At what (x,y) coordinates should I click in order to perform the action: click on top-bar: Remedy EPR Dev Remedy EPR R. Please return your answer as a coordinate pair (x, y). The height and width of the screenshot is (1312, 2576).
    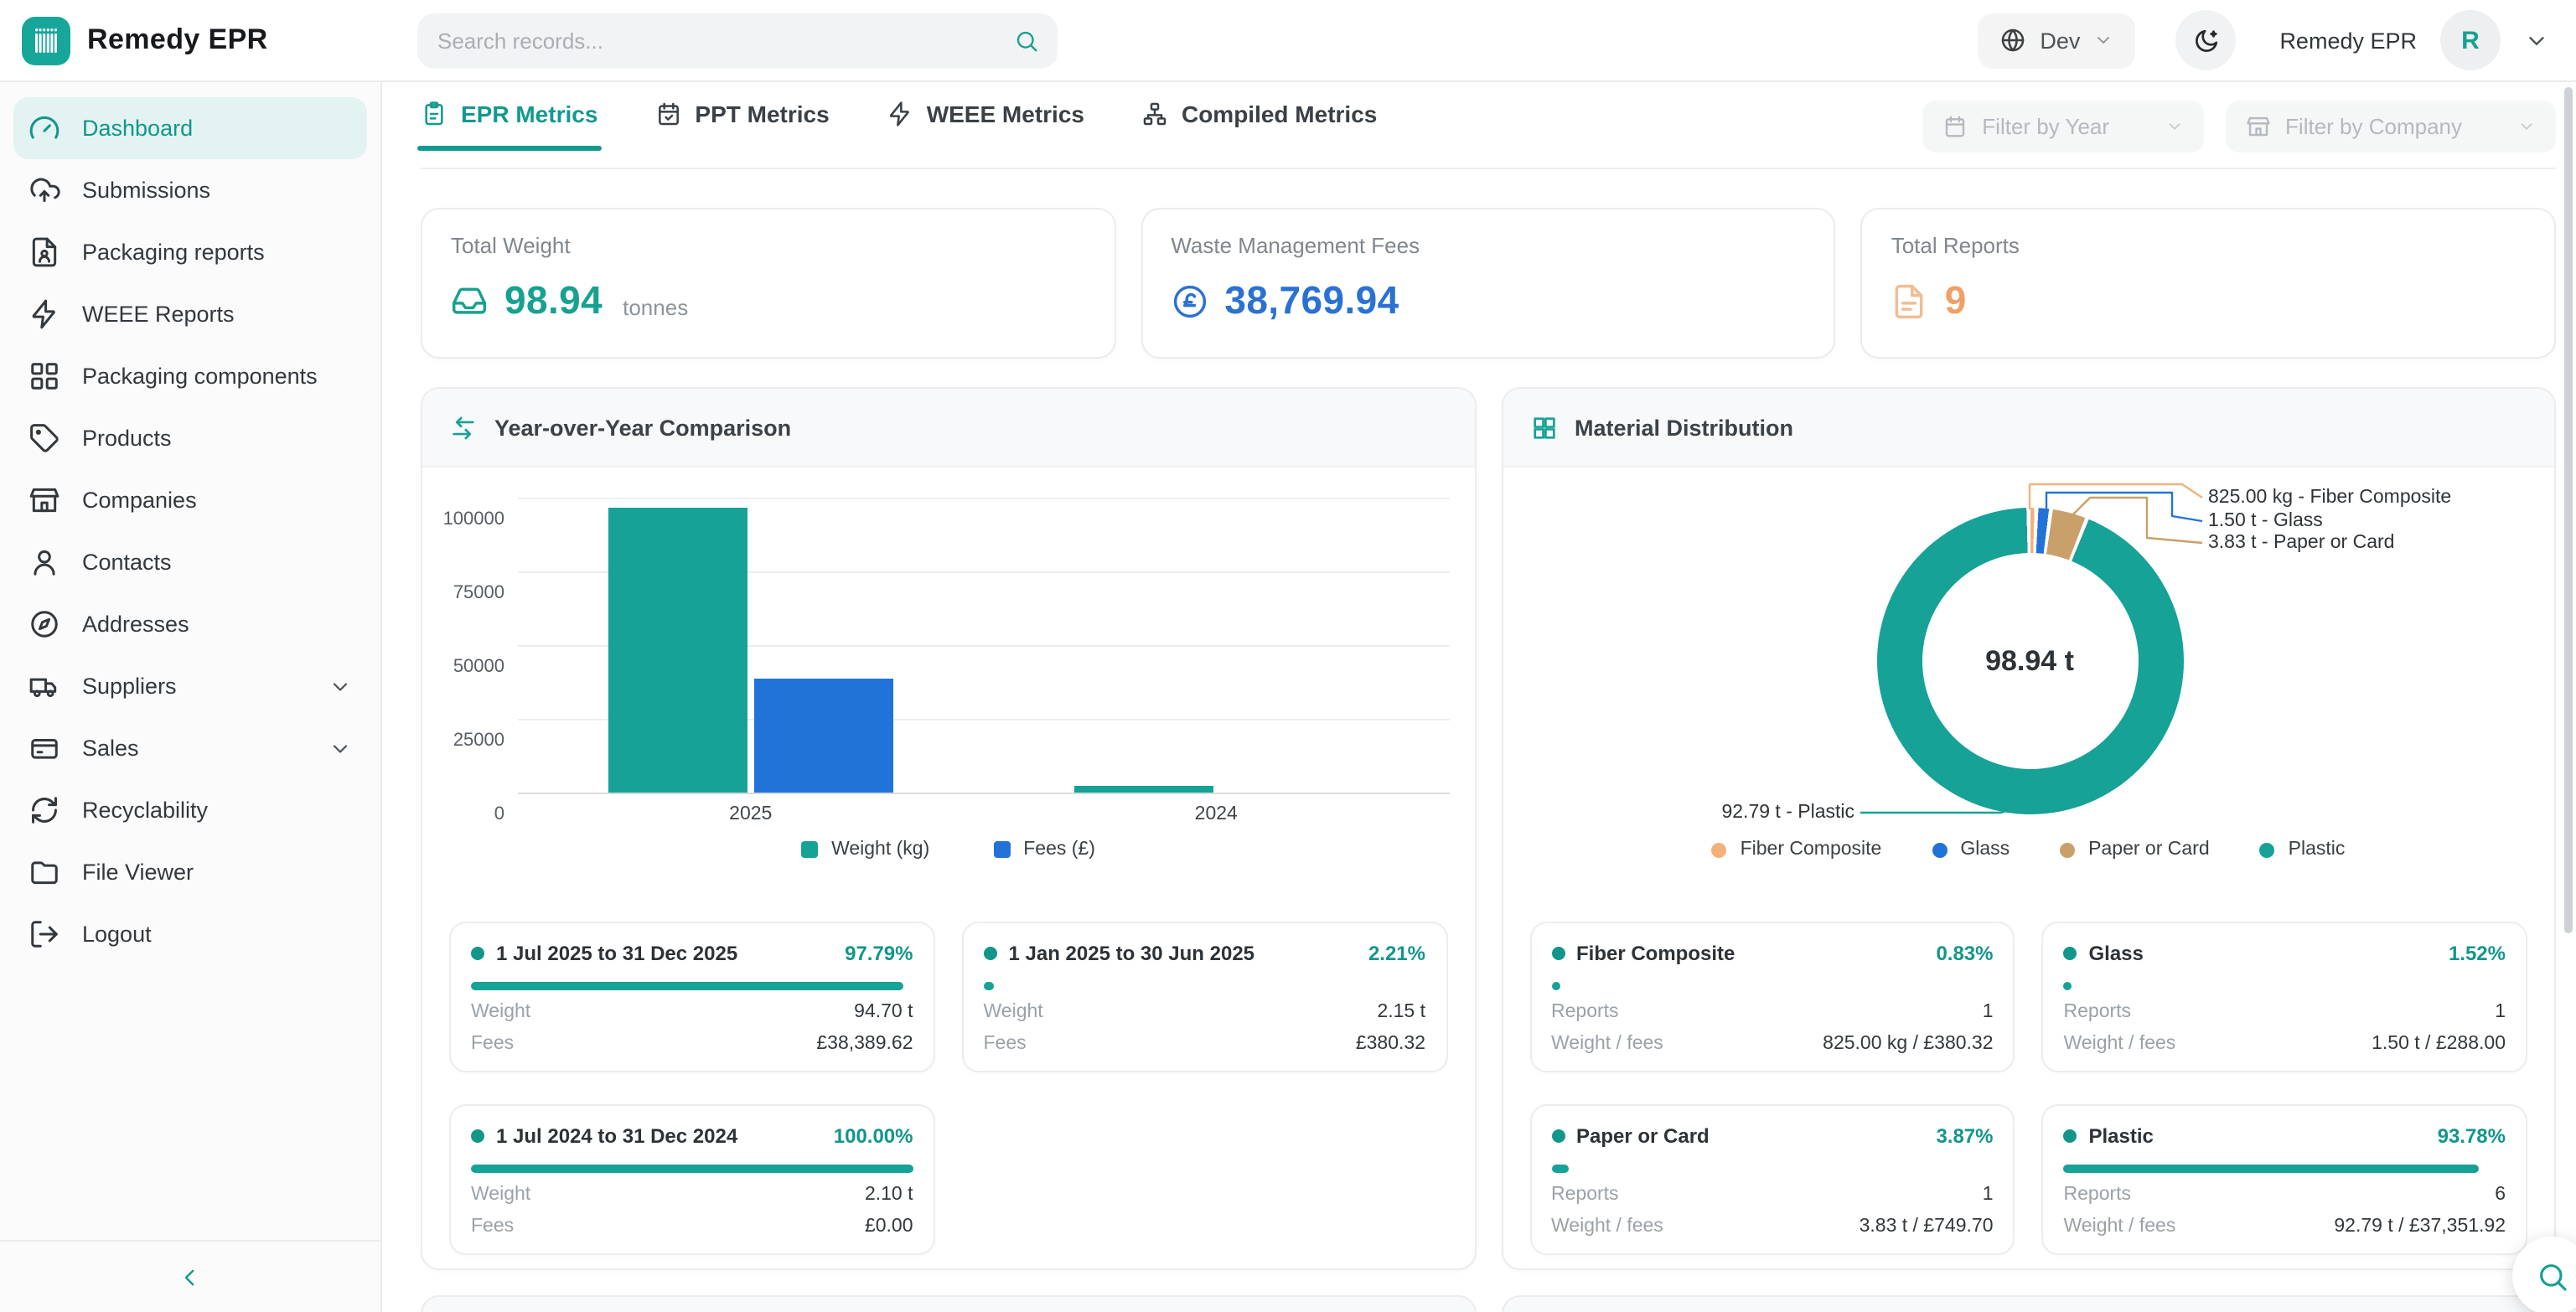
    Looking at the image, I should click on (1288, 41).